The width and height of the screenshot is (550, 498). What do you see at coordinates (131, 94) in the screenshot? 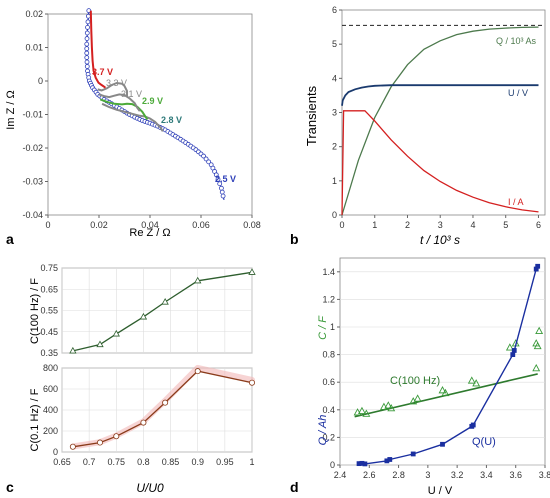
I see `label-3-1v: 3.1 V` at bounding box center [131, 94].